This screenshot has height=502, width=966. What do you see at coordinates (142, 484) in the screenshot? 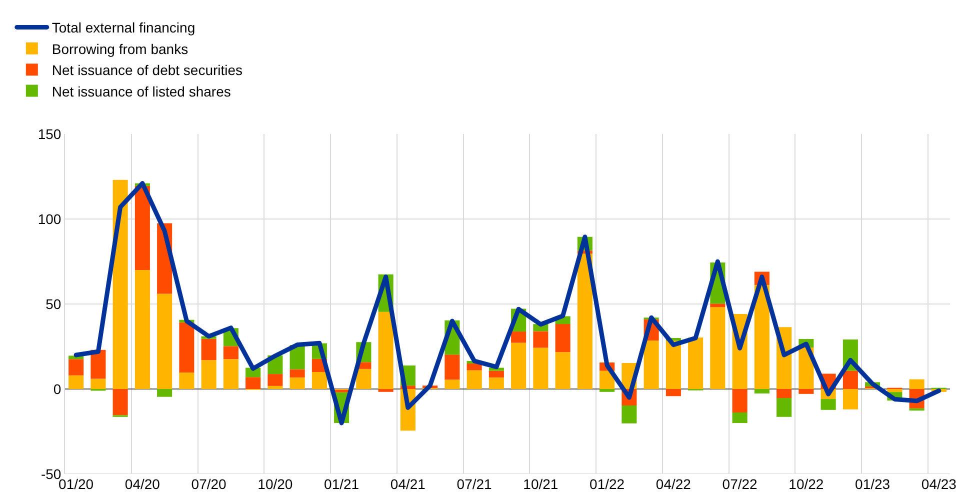
I see `x-tick-label: 04/20` at bounding box center [142, 484].